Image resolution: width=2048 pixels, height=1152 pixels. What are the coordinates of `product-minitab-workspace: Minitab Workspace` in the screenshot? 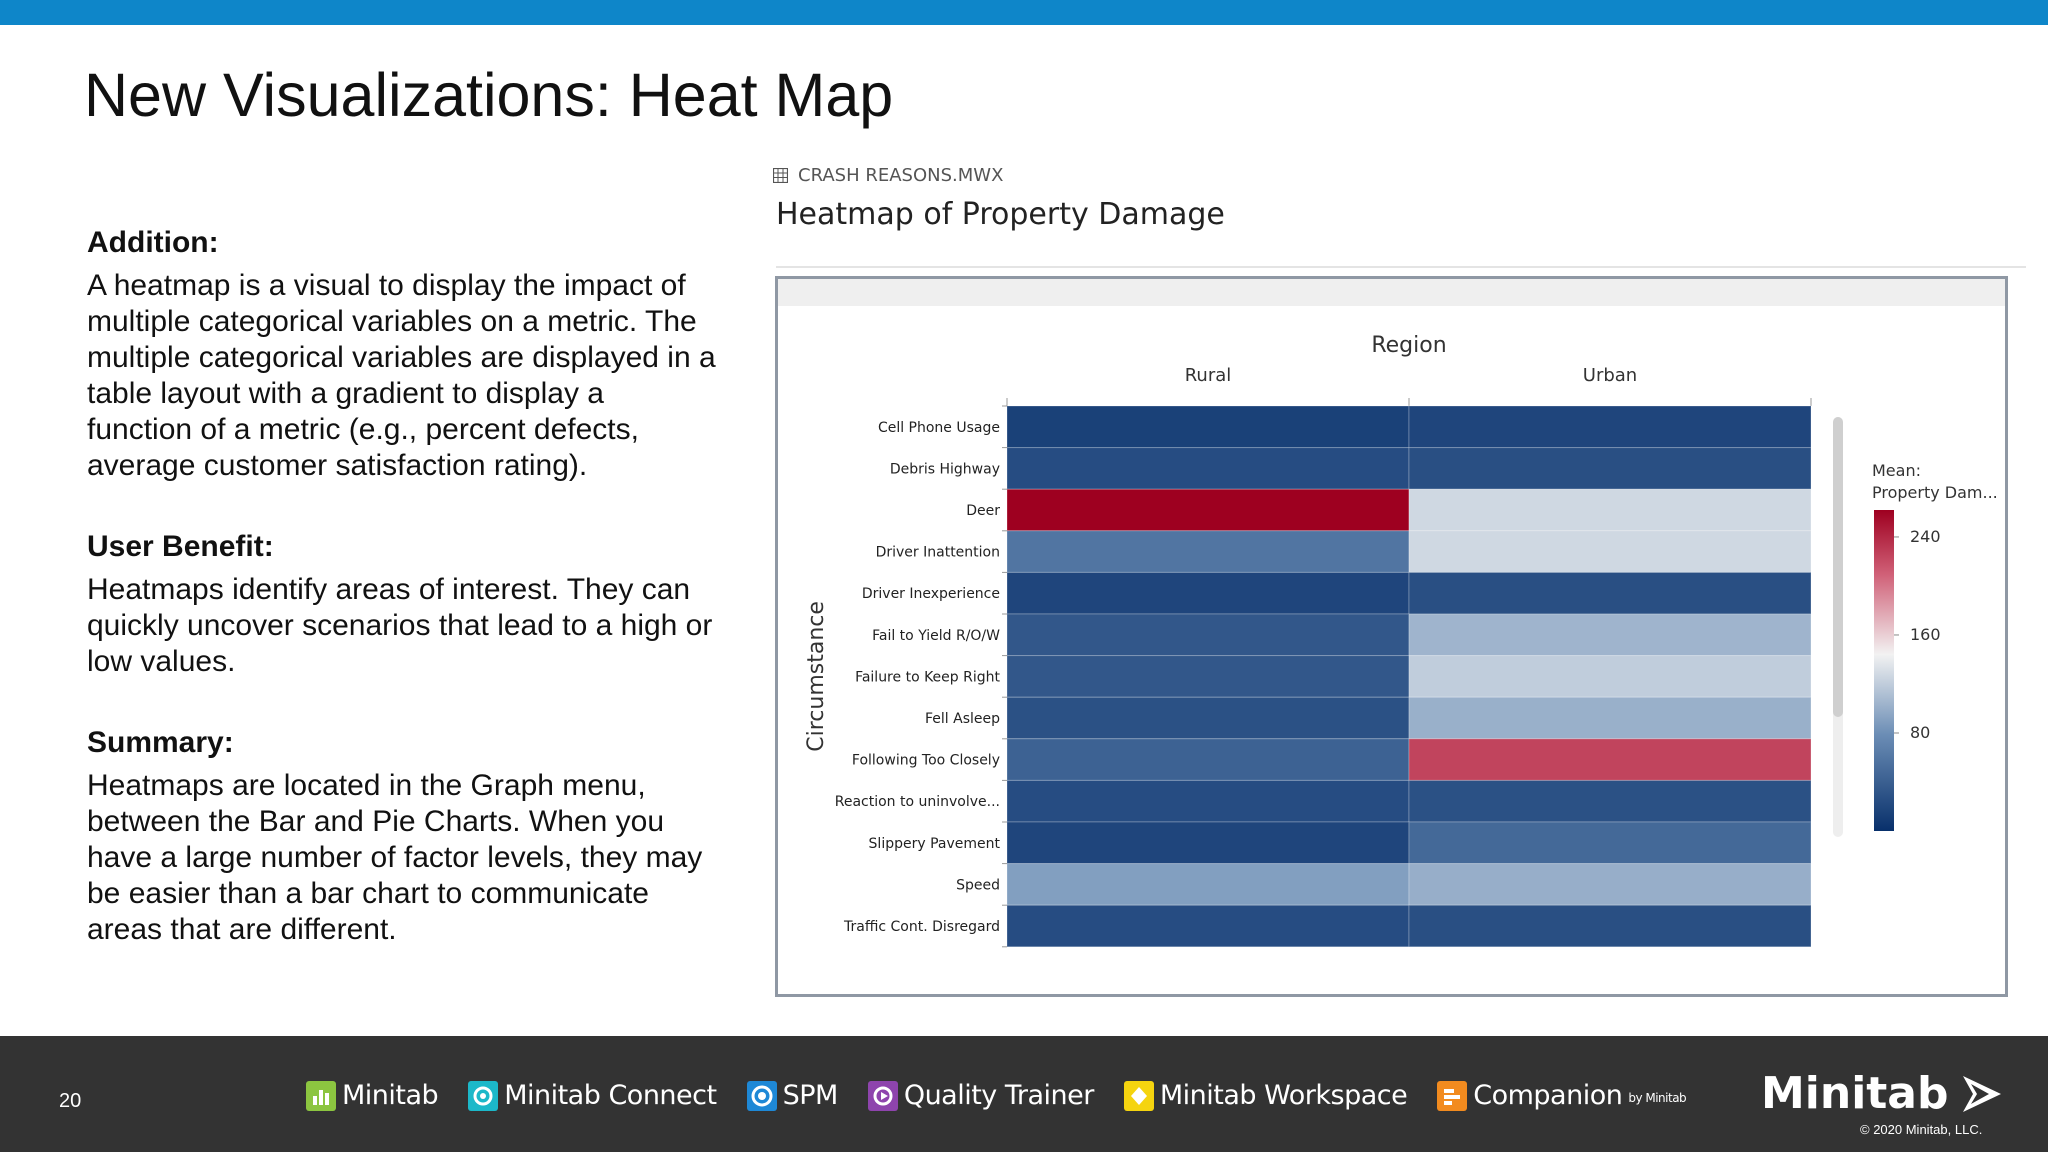 It's located at (1265, 1095).